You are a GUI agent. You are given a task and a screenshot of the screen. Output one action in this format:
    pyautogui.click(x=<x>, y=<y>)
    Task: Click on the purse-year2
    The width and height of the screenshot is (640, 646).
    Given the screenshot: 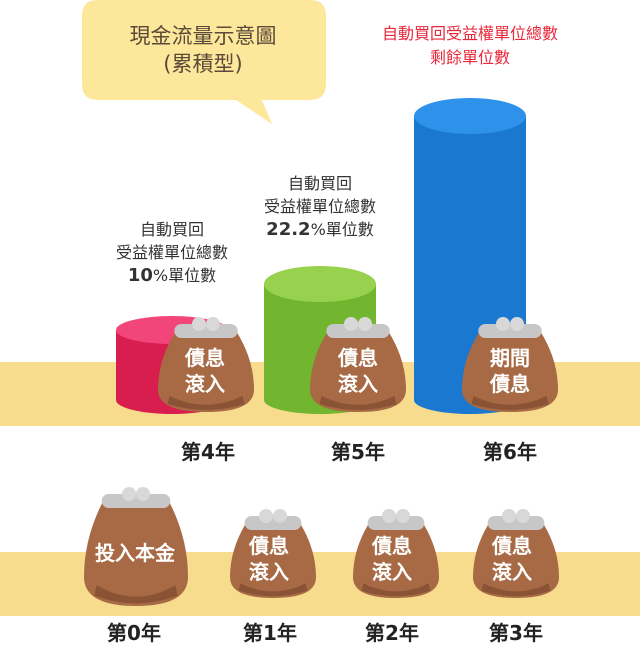 What is the action you would take?
    pyautogui.click(x=396, y=553)
    